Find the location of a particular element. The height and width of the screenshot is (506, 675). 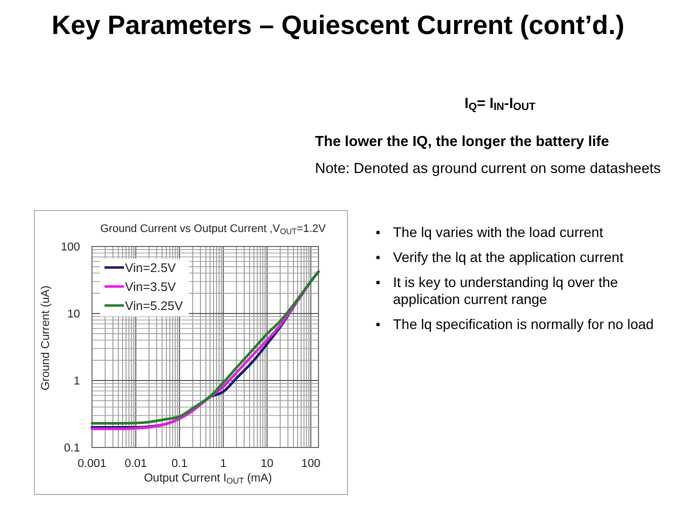

text: I$_{Q}$= I$_{IN}$-I$_{OUT}$ is located at coordinates (500, 105).